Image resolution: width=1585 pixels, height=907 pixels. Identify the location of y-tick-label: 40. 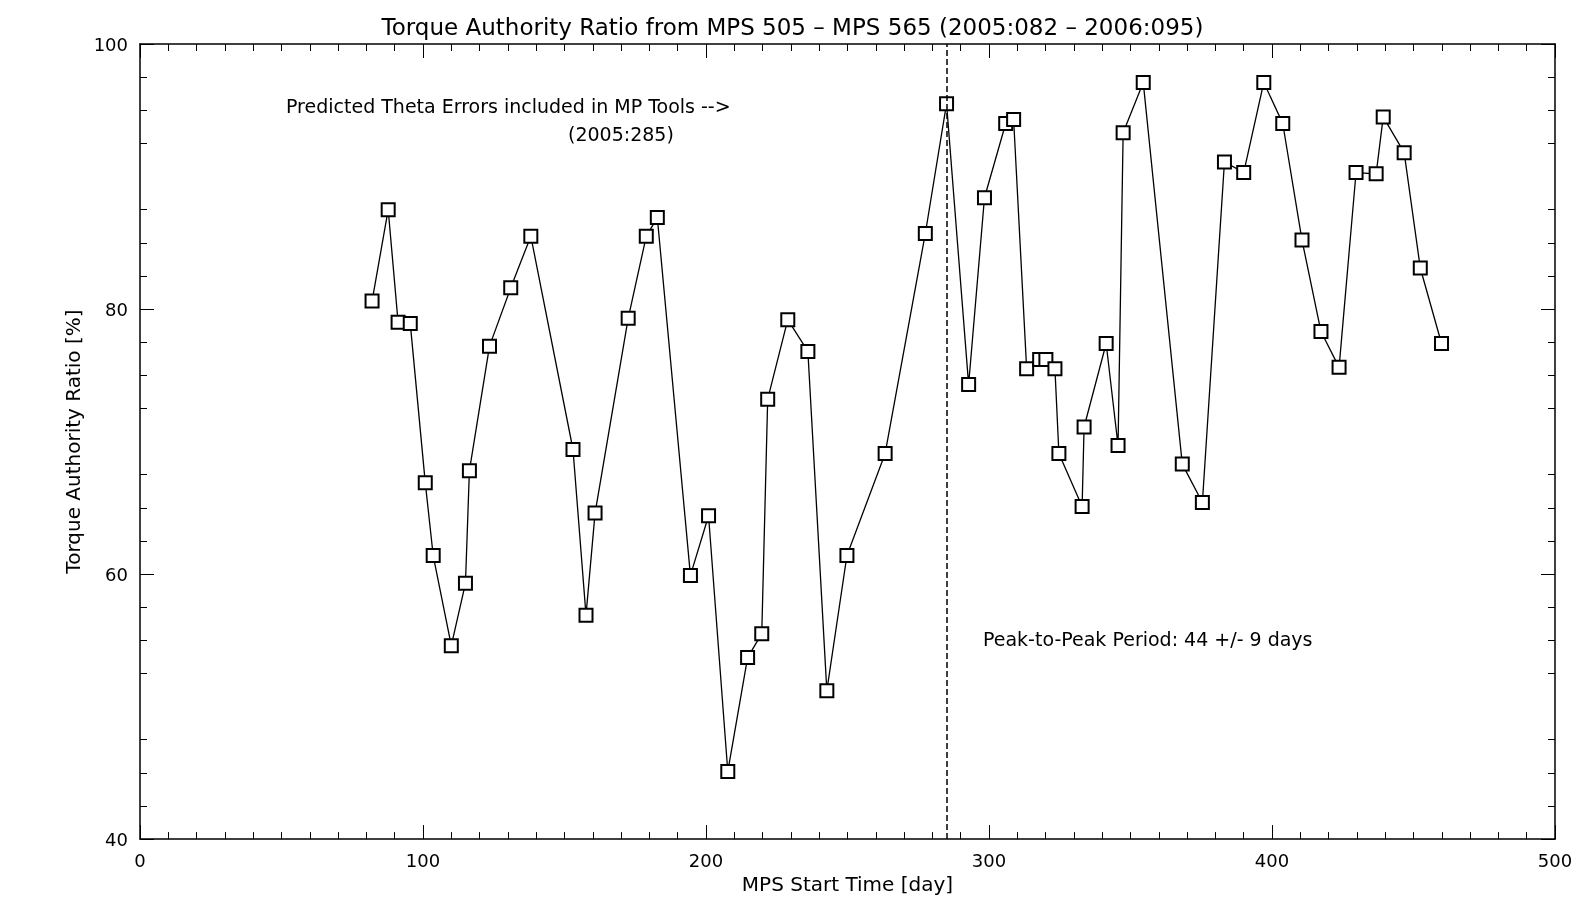
(116, 839).